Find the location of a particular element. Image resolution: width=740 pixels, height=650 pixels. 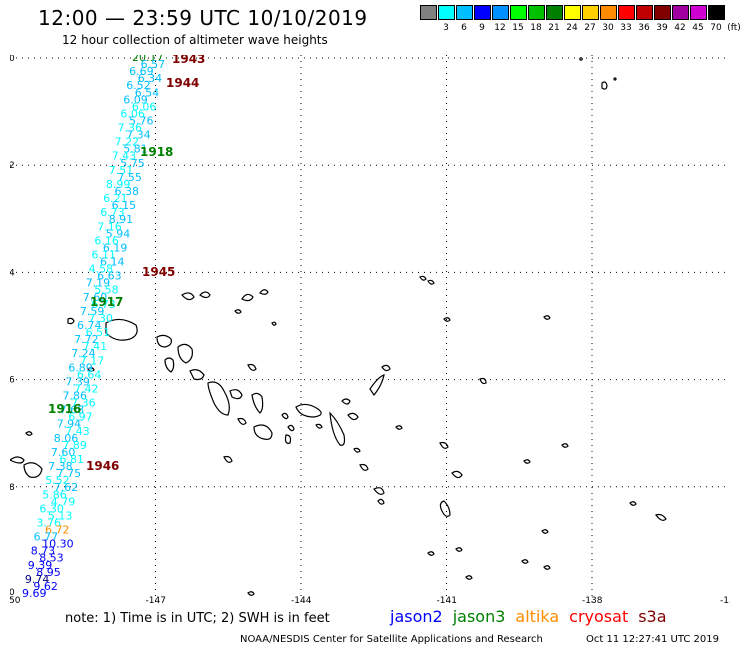

legend-label: 36 is located at coordinates (644, 28).